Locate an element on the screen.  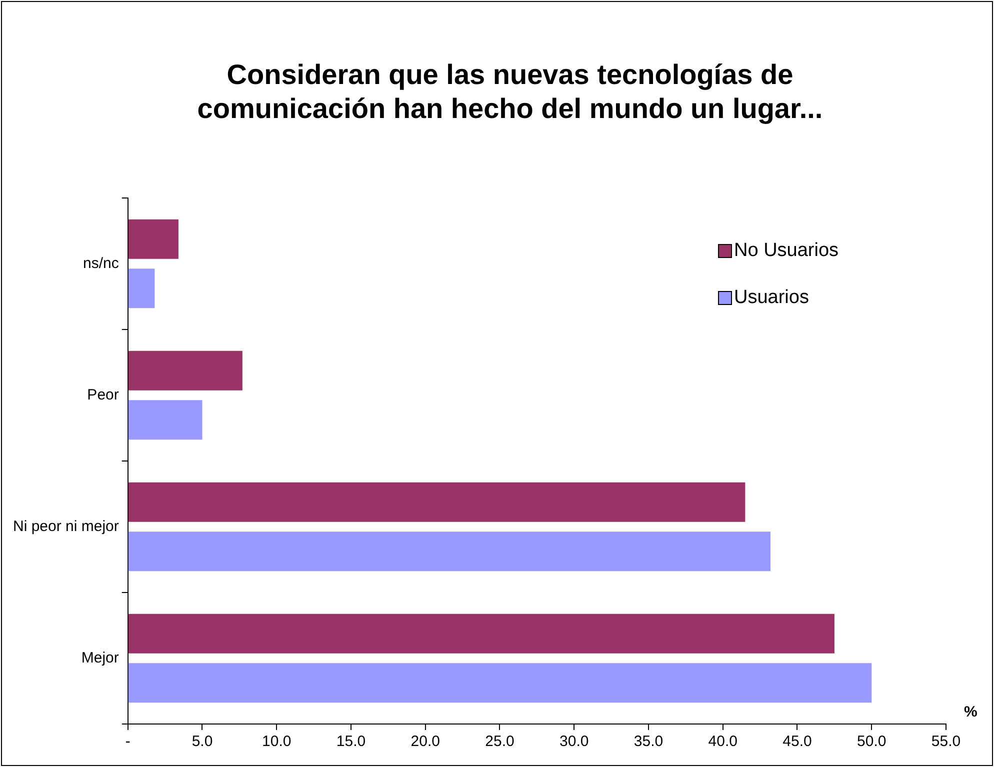
x-tick-label: 35.0 is located at coordinates (649, 741).